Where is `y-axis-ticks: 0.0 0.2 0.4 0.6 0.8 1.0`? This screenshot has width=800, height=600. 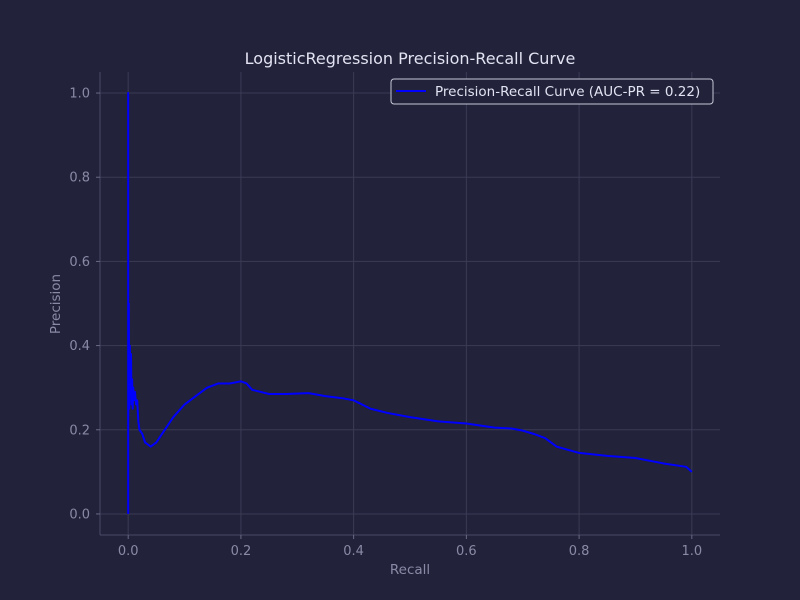
y-axis-ticks: 0.0 0.2 0.4 0.6 0.8 1.0 is located at coordinates (84, 304).